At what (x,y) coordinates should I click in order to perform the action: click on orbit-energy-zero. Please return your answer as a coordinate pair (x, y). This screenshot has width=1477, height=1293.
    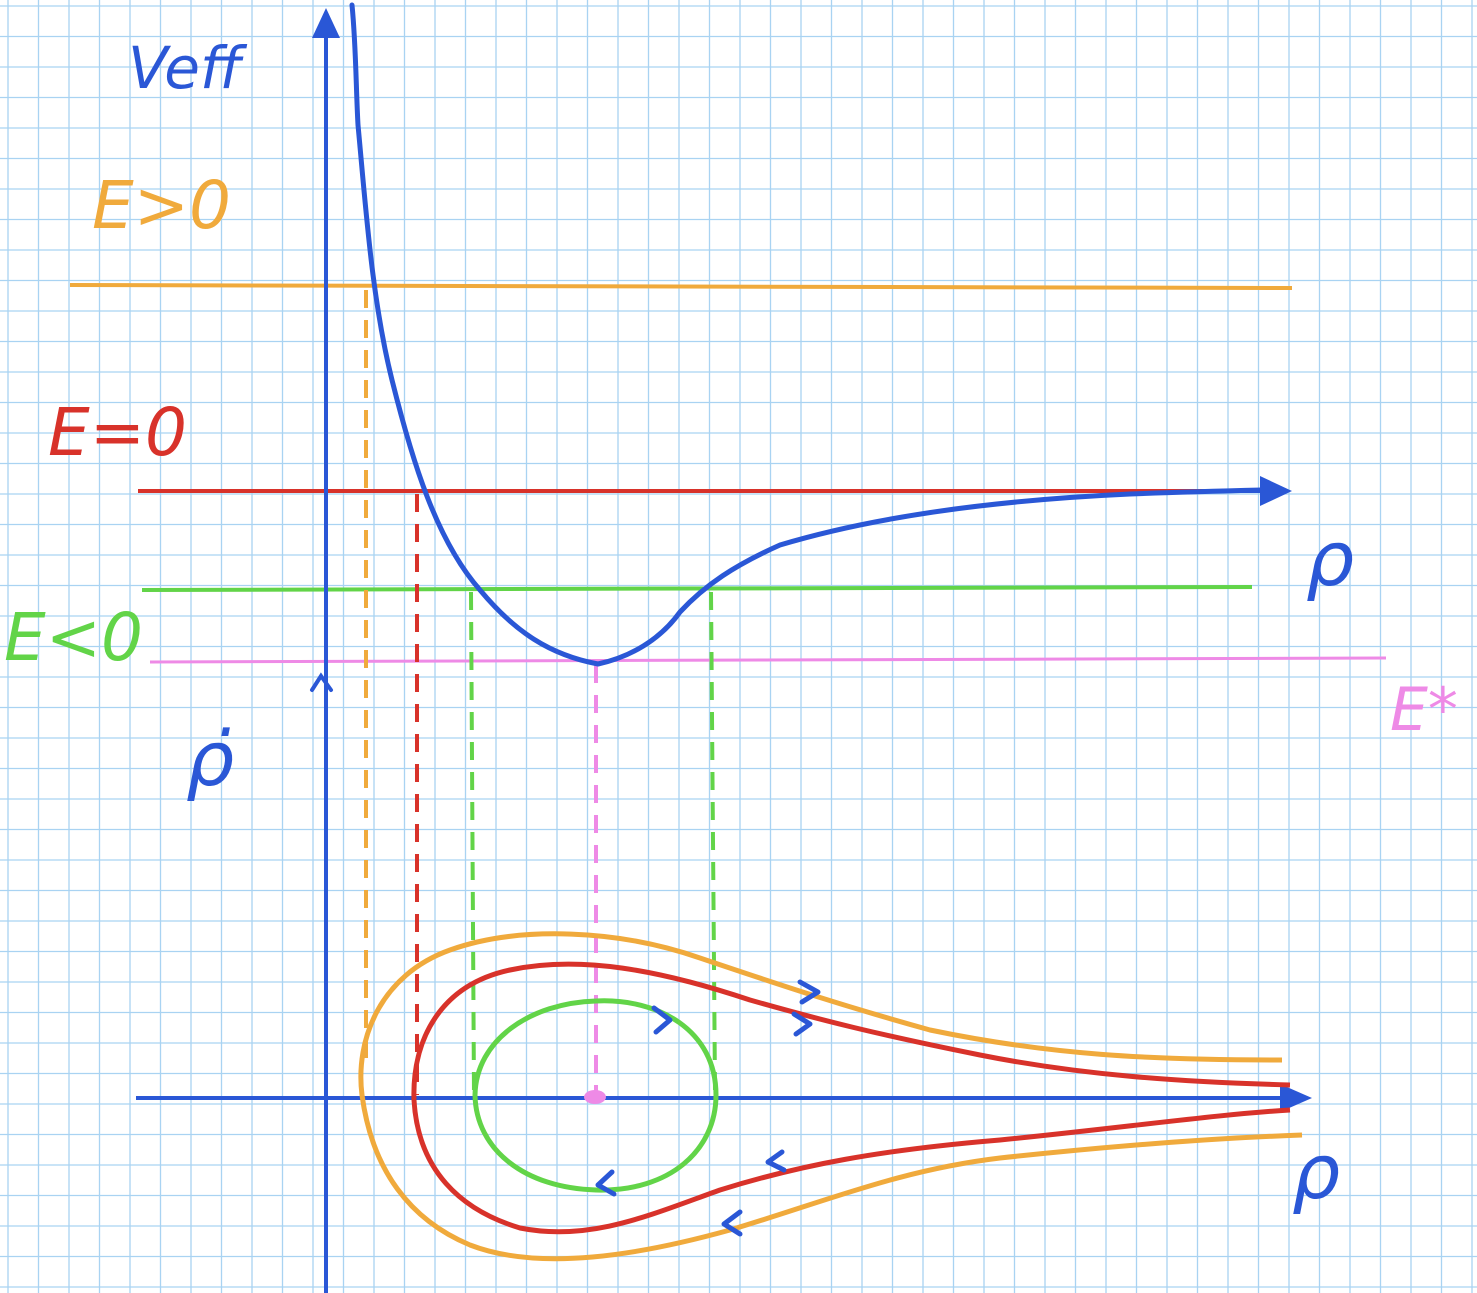
    Looking at the image, I should click on (851, 1098).